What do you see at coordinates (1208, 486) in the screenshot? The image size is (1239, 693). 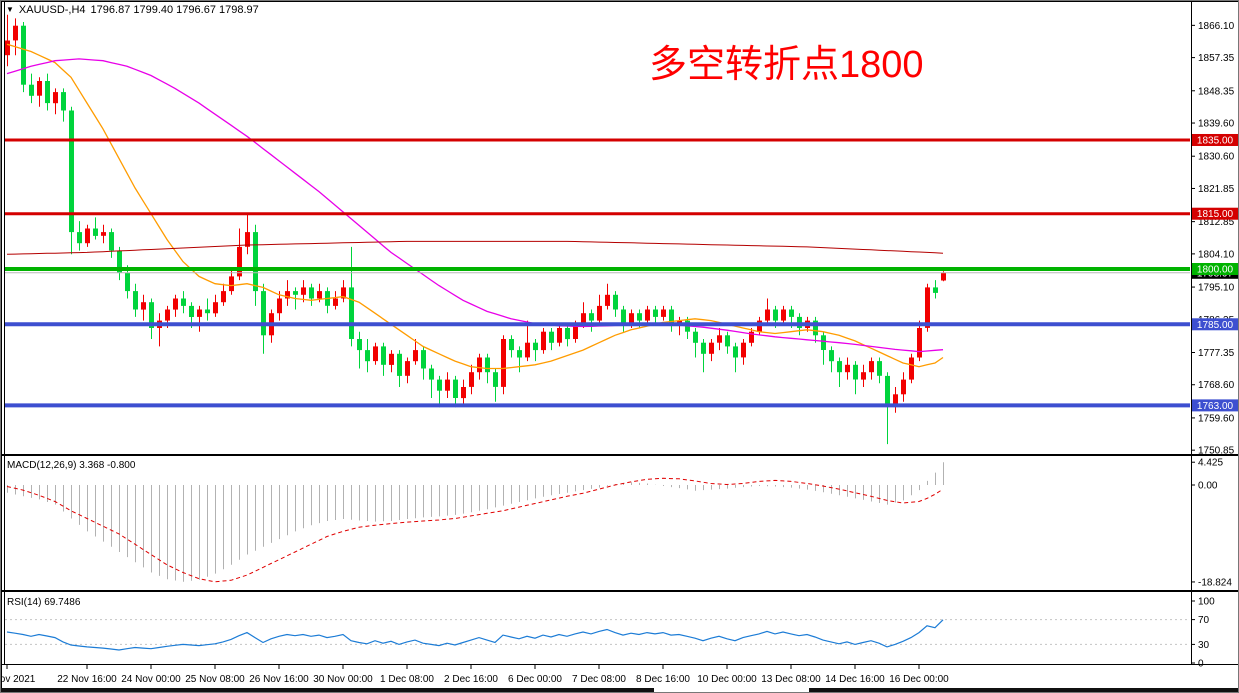 I see `macd-tick-label: 0.00` at bounding box center [1208, 486].